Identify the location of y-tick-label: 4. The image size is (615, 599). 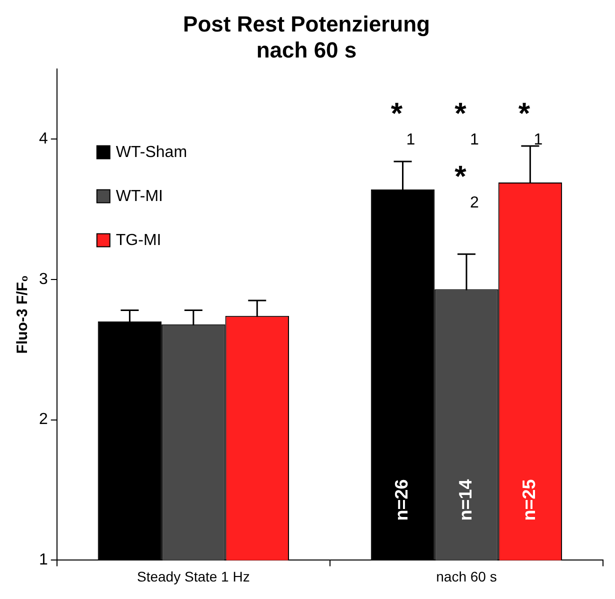
(43, 139).